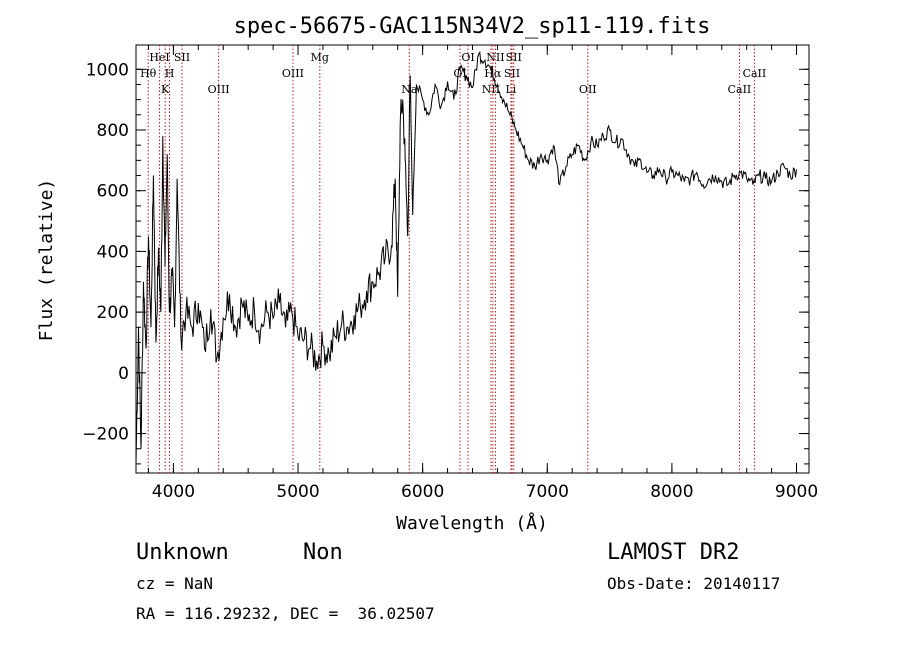  Describe the element at coordinates (472, 26) in the screenshot. I see `chart-title: spec-56675-GAC115N34V2_sp11-119.fits` at that location.